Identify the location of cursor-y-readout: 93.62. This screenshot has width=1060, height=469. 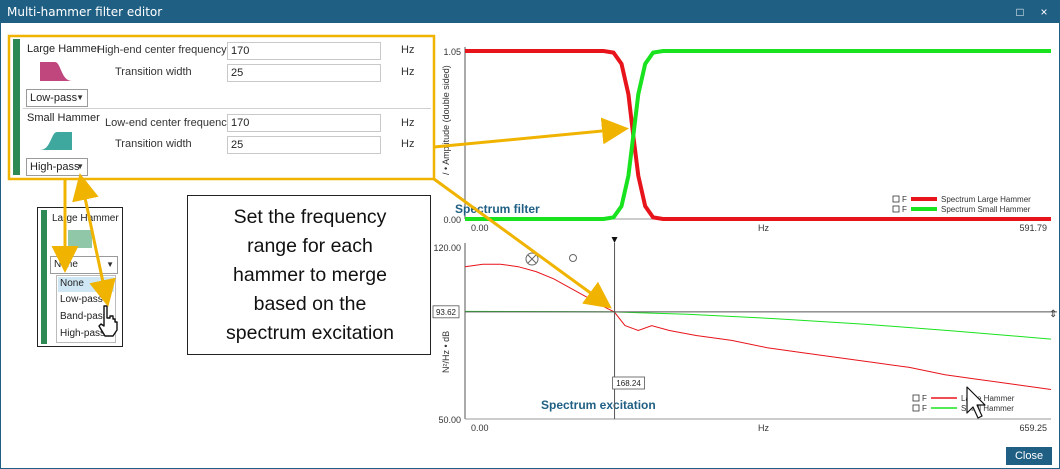
(446, 312).